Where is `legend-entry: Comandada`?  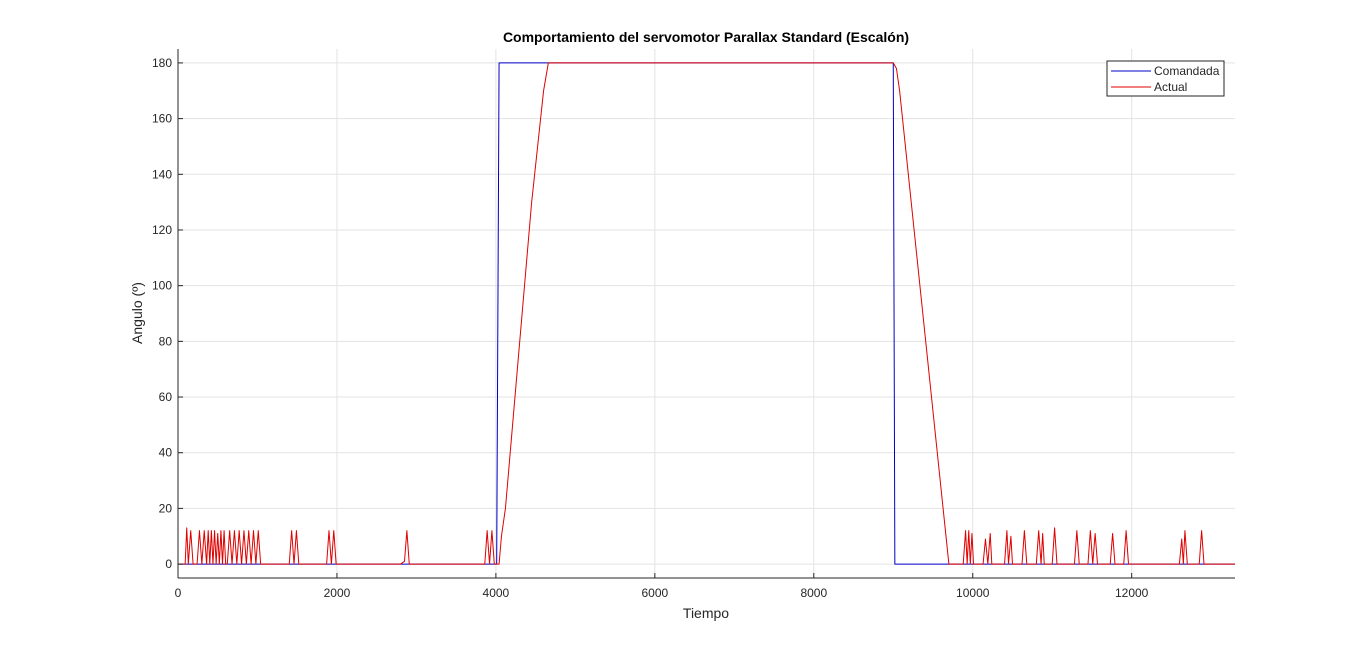 legend-entry: Comandada is located at coordinates (1187, 71).